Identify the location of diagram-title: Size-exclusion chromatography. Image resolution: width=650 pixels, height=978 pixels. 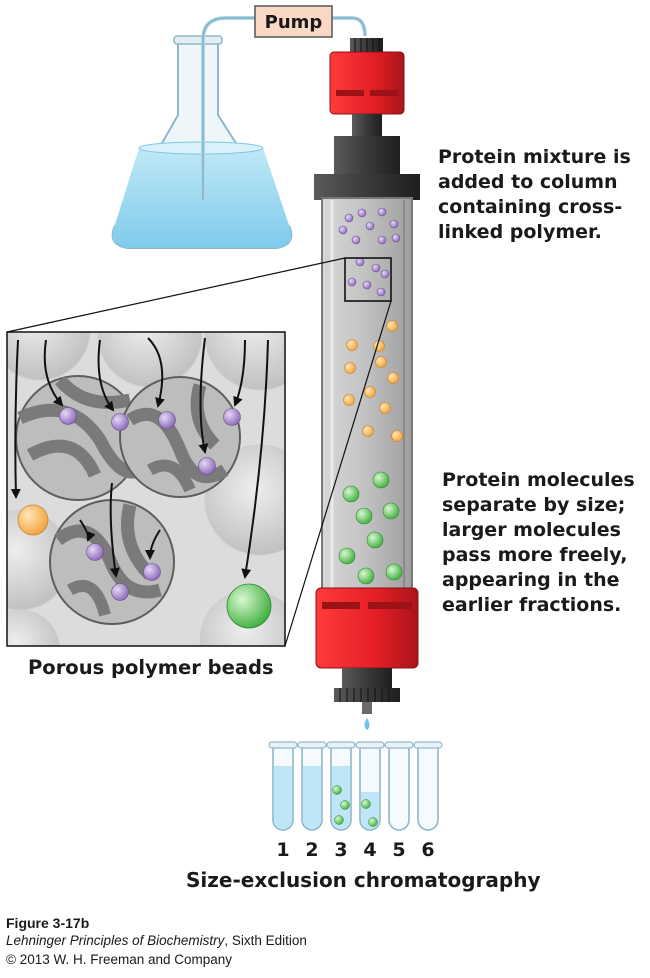
(363, 880).